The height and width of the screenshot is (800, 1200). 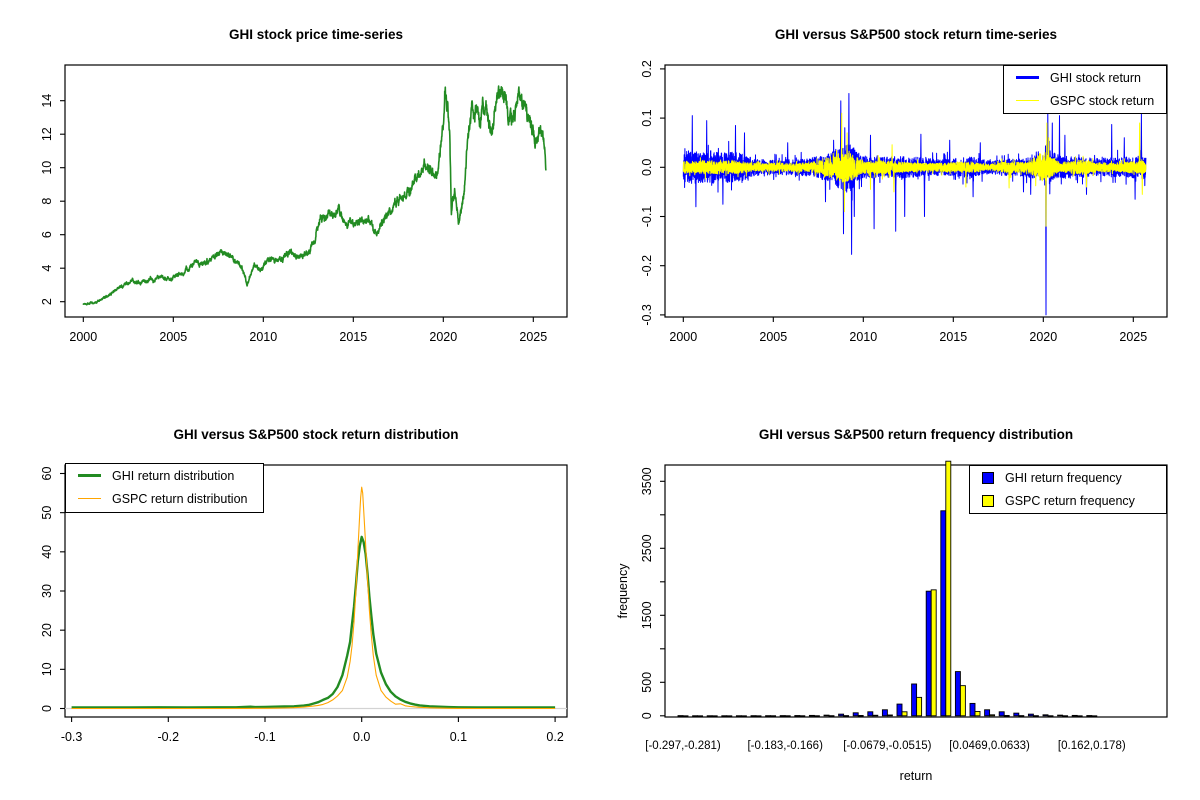 What do you see at coordinates (361, 737) in the screenshot?
I see `x-tick-label: 0.0` at bounding box center [361, 737].